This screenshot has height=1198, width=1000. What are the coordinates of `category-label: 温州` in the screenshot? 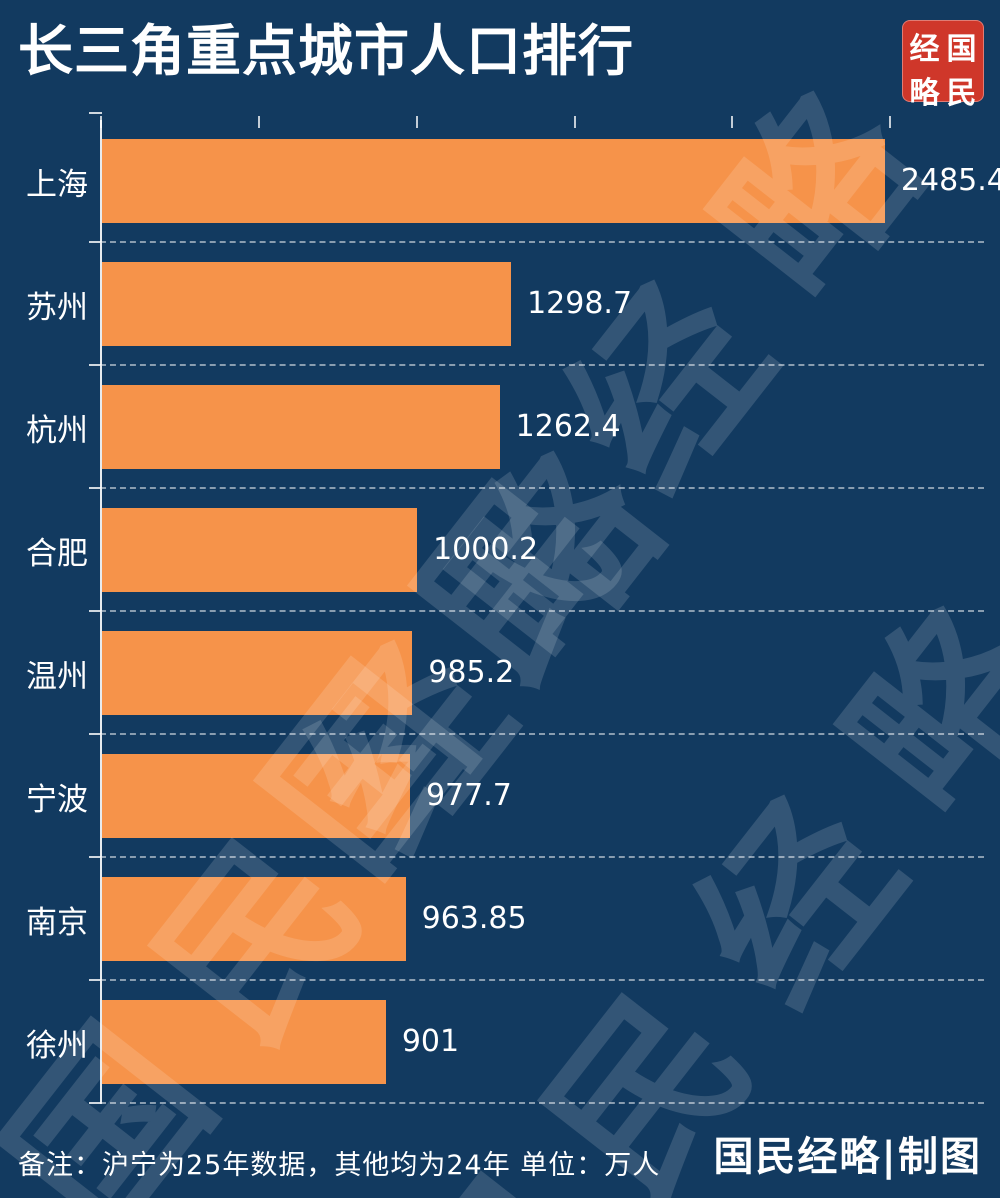 It's located at (57, 677).